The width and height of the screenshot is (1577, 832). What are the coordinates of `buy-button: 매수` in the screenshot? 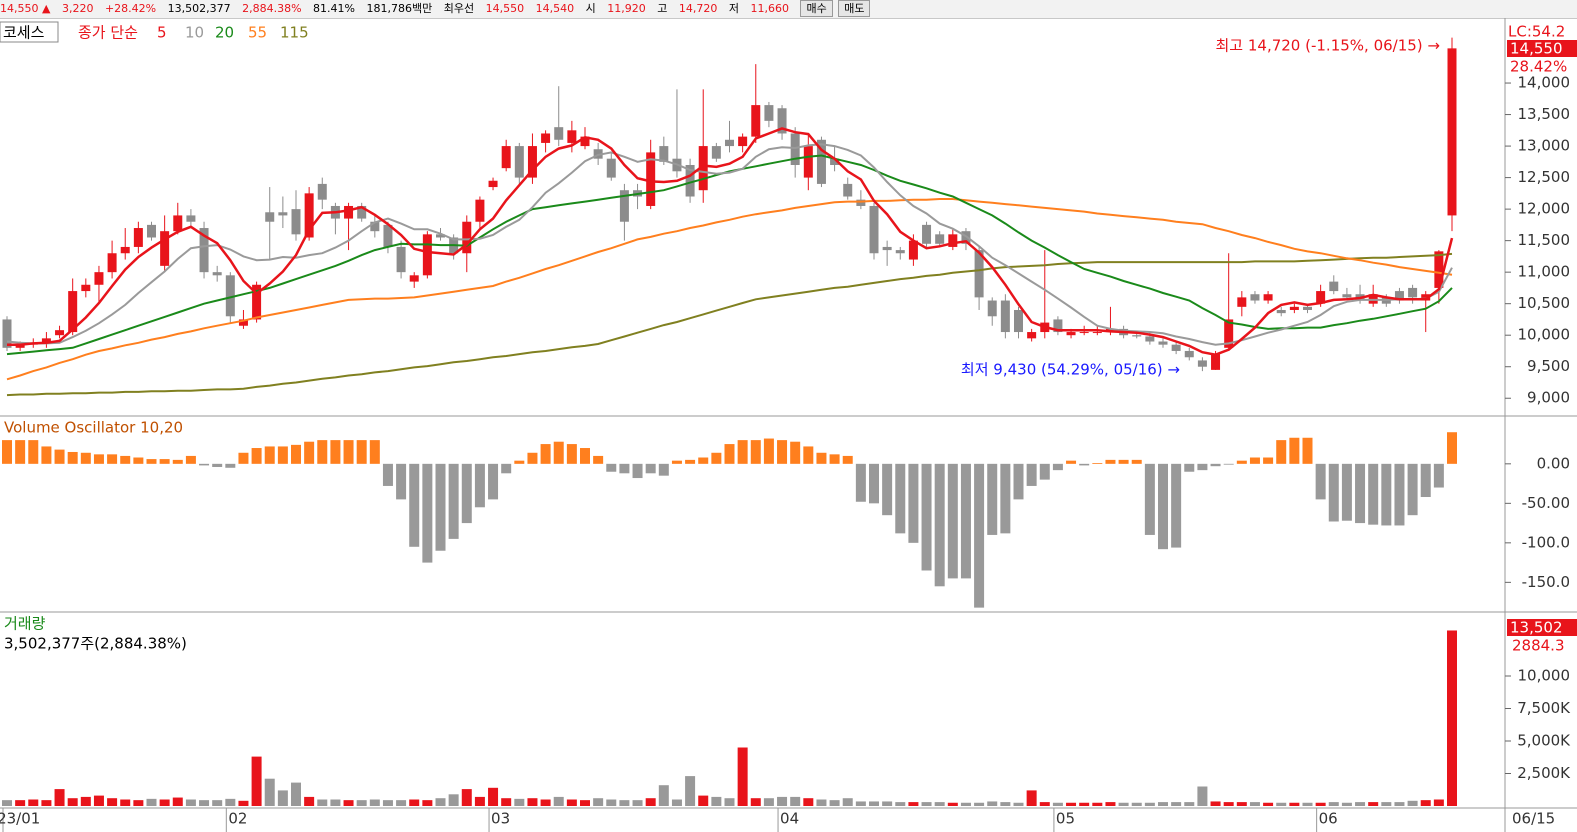 It's located at (816, 8).